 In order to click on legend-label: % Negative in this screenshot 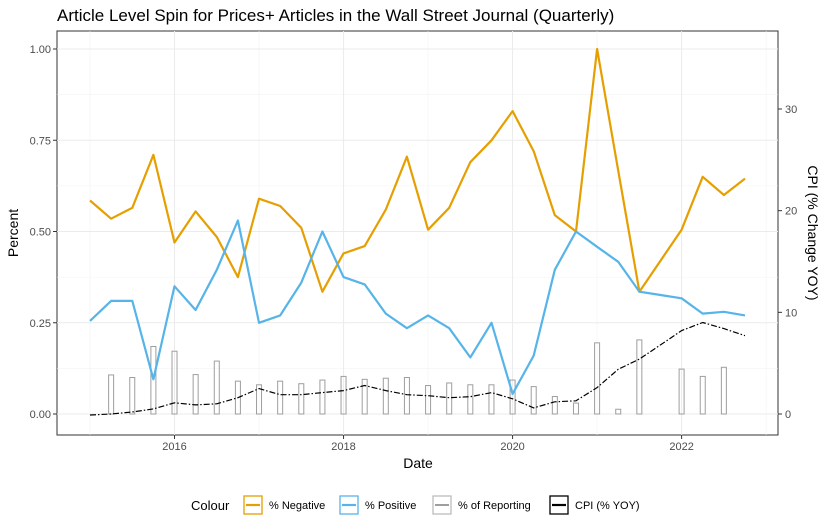, I will do `click(297, 506)`.